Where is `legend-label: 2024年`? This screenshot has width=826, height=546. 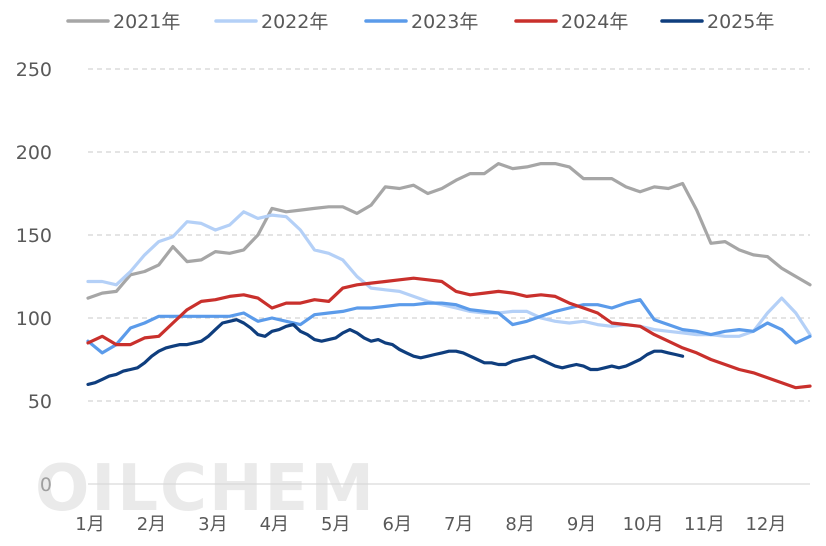
legend-label: 2024年 is located at coordinates (594, 22).